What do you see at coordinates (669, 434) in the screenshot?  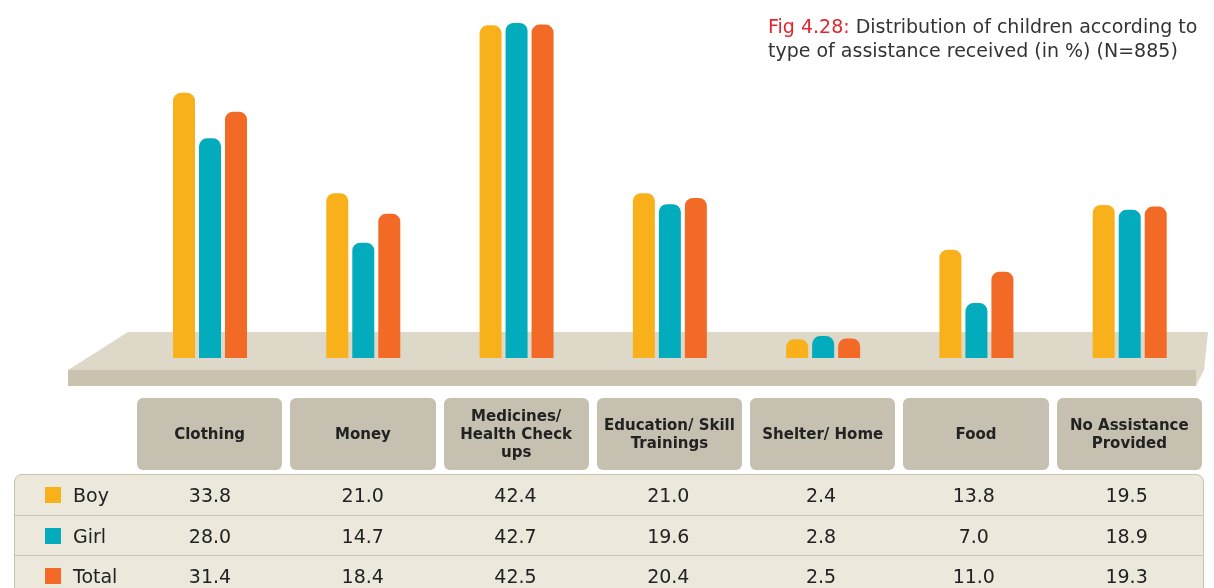 I see `x-tick-label: Education/ Skill Trainings` at bounding box center [669, 434].